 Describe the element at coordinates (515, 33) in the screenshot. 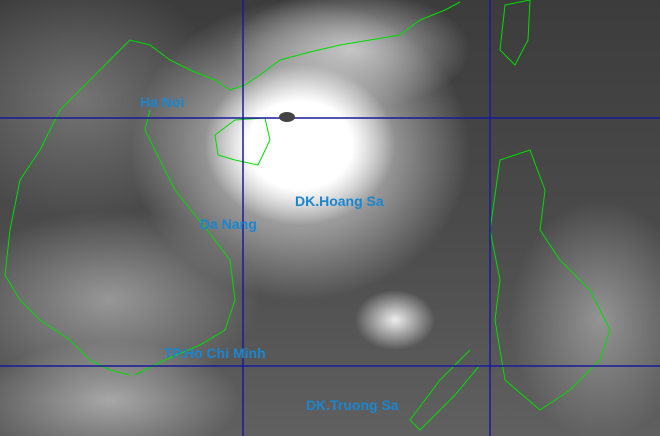

I see `coastline-taiwan` at that location.